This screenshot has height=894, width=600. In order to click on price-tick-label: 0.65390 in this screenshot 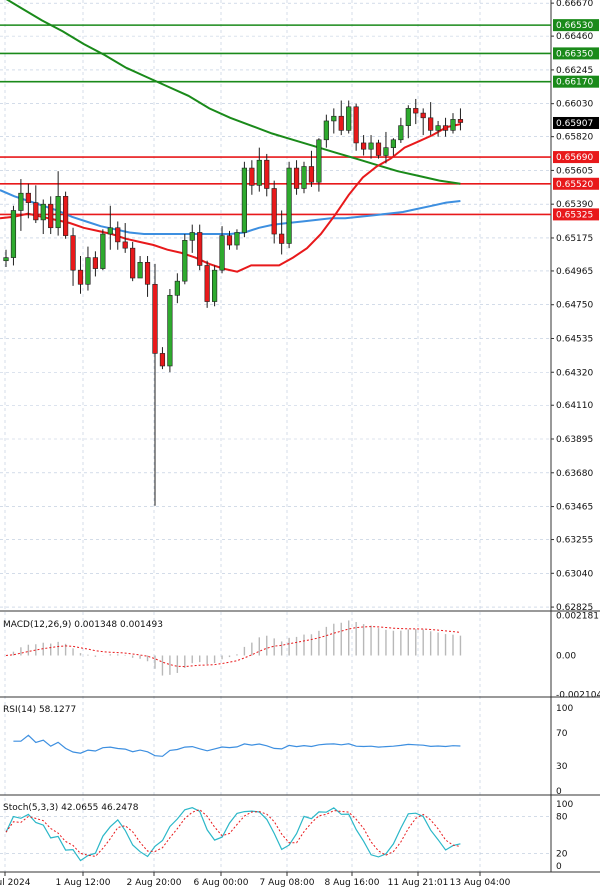, I will do `click(574, 205)`.